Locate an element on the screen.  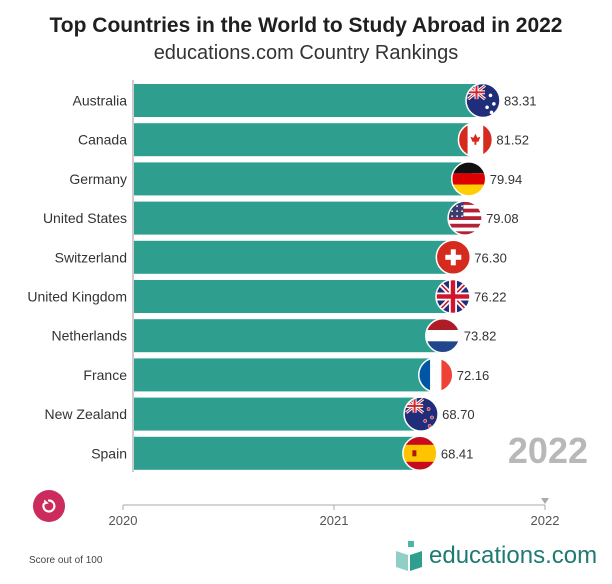
category-label: Germany is located at coordinates (98, 179).